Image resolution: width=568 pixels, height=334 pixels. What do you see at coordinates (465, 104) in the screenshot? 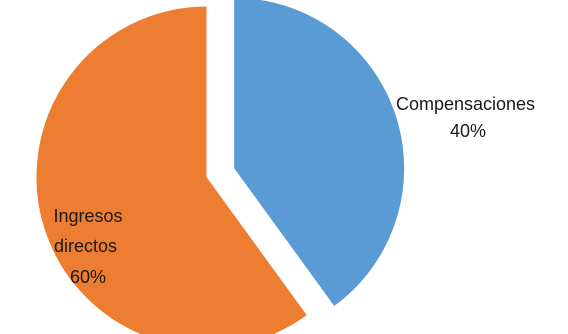
I see `slice-label-compensaciones-name: Compensaciones` at bounding box center [465, 104].